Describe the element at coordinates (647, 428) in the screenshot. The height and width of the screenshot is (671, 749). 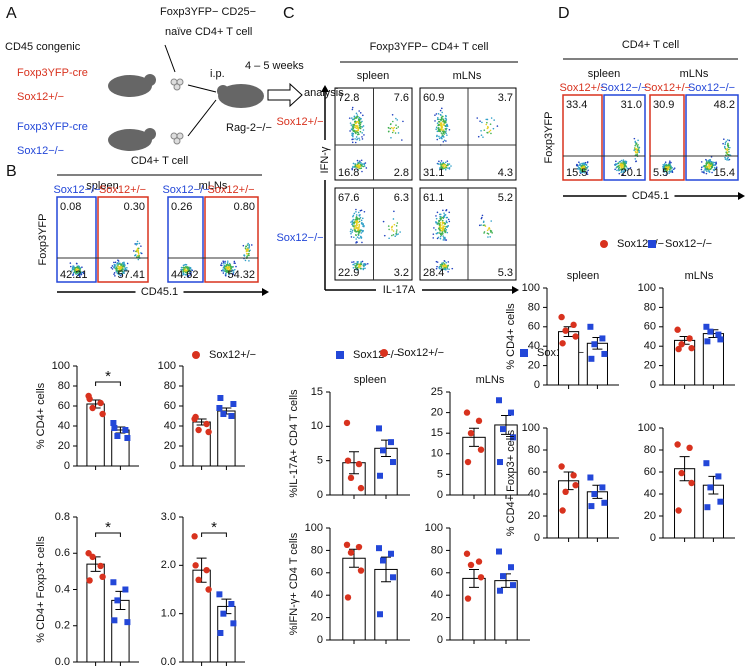
I see `y-tick-label: 100` at that location.